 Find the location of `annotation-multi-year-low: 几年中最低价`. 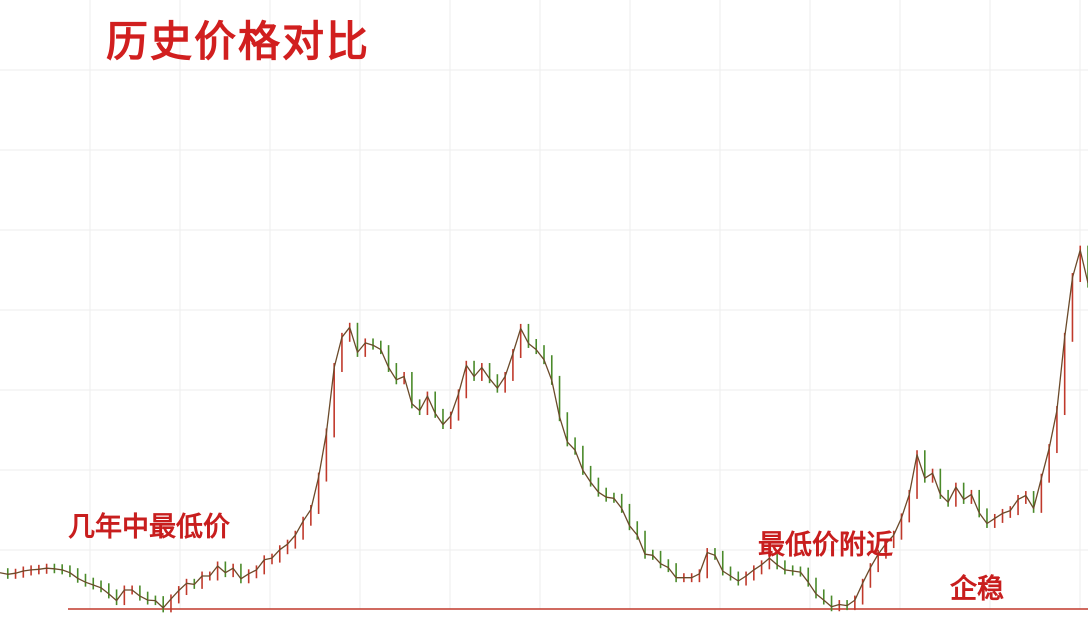

annotation-multi-year-low: 几年中最低价 is located at coordinates (149, 527).